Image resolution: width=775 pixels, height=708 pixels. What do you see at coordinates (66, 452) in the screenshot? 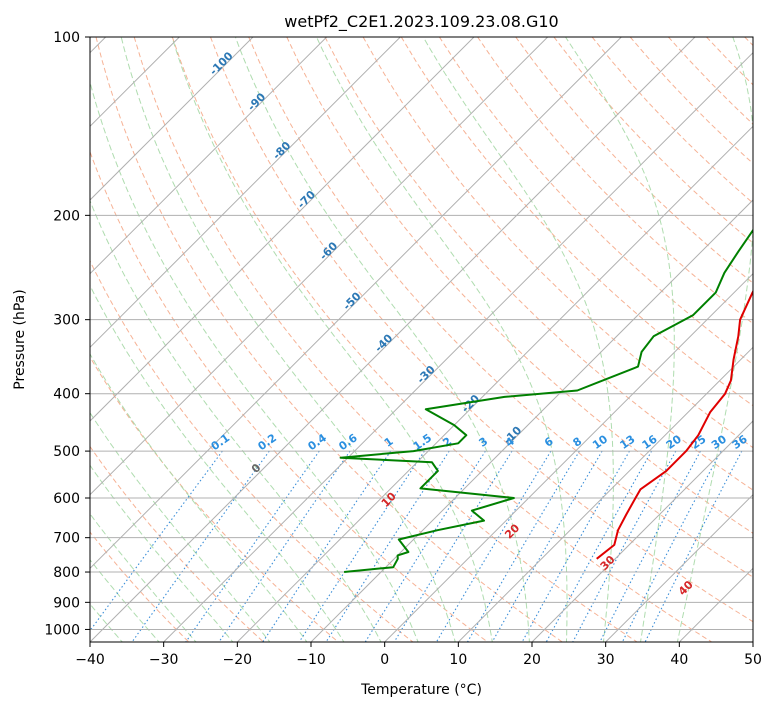
I see `y-tick-label: 500` at bounding box center [66, 452].